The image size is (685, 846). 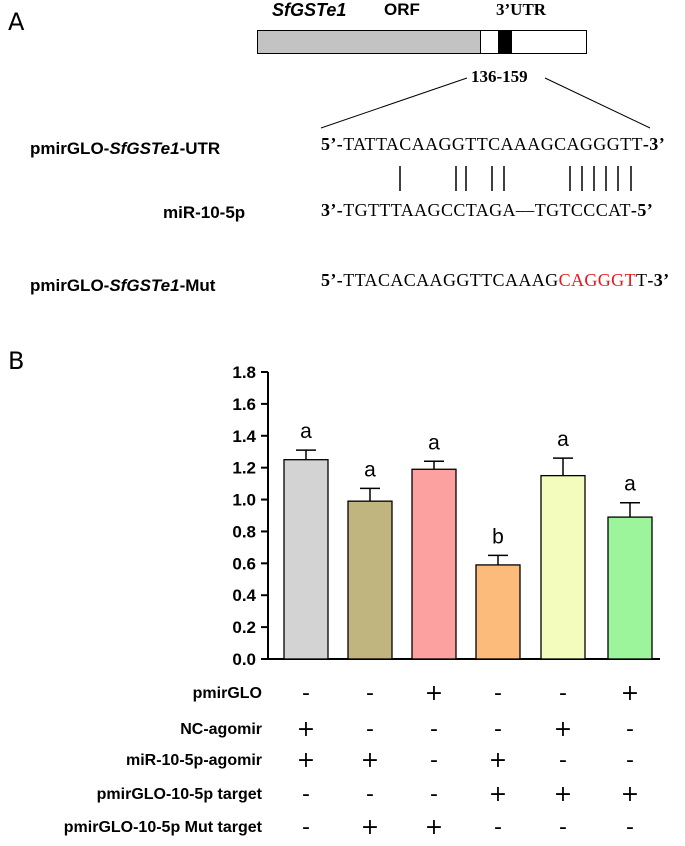 What do you see at coordinates (244, 659) in the screenshot?
I see `y-tick-label: 0.0` at bounding box center [244, 659].